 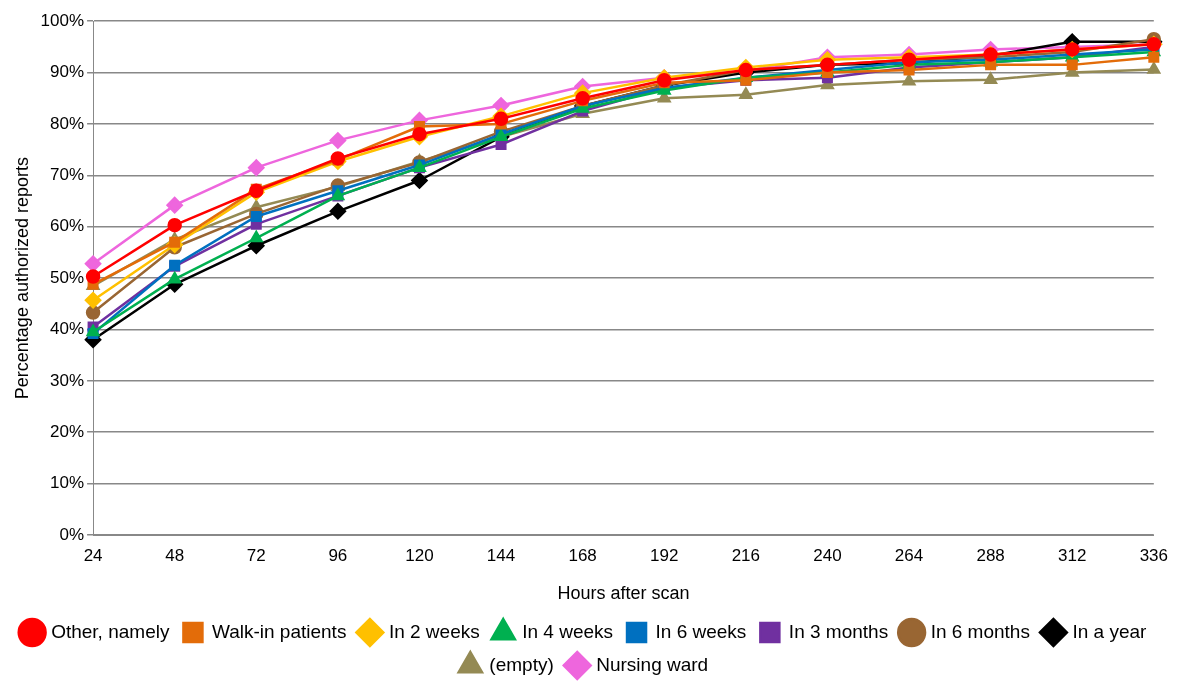 What do you see at coordinates (664, 555) in the screenshot?
I see `x-tick-label: 192` at bounding box center [664, 555].